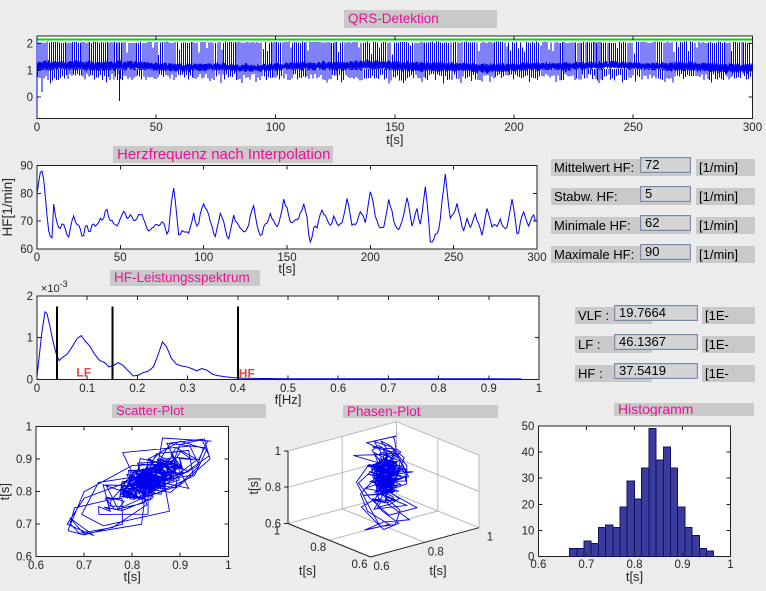 The image size is (766, 591). I want to click on svg-text: HF[1/min], so click(7, 207).